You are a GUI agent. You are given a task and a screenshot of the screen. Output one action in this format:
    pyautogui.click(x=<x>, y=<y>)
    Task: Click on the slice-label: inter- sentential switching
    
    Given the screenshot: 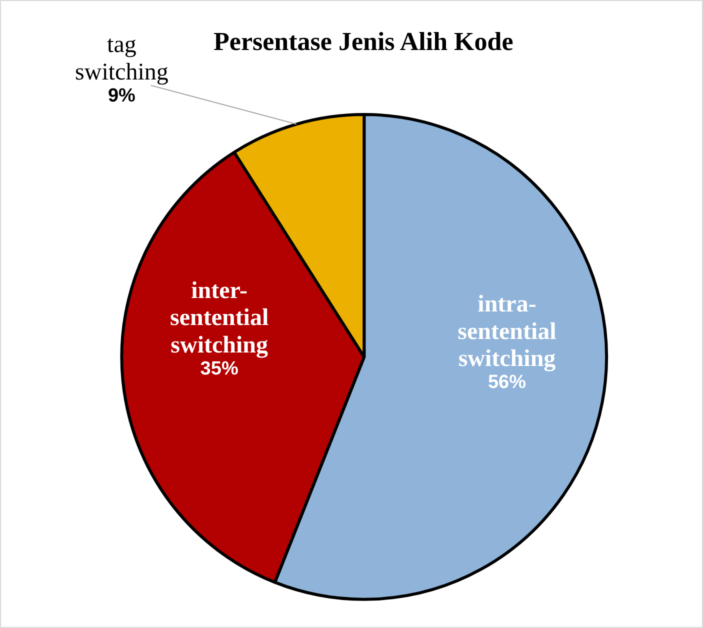 What is the action you would take?
    pyautogui.click(x=219, y=318)
    